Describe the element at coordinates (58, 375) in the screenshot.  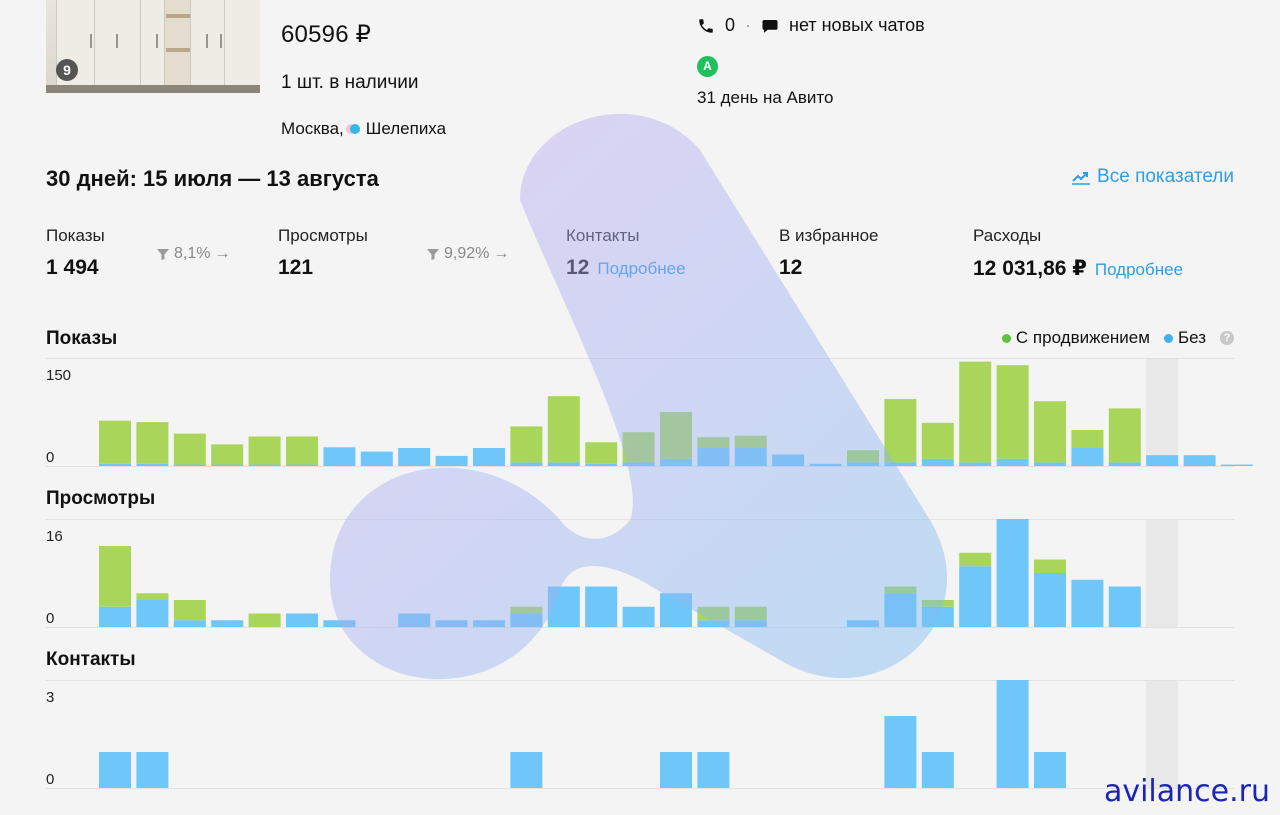
I see `y-tick-label-max: 150` at that location.